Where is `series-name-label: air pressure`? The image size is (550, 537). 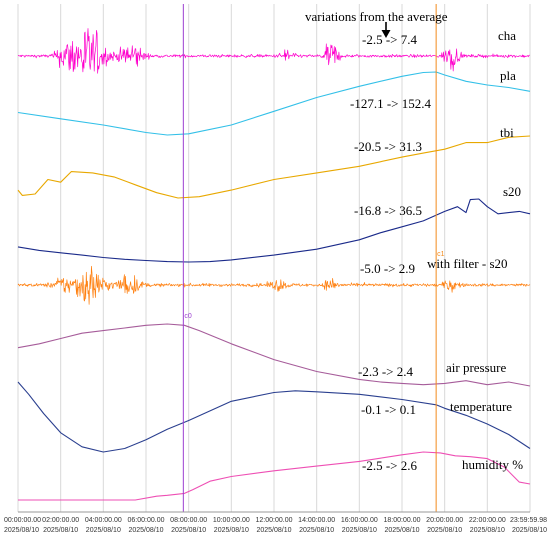 series-name-label: air pressure is located at coordinates (476, 367).